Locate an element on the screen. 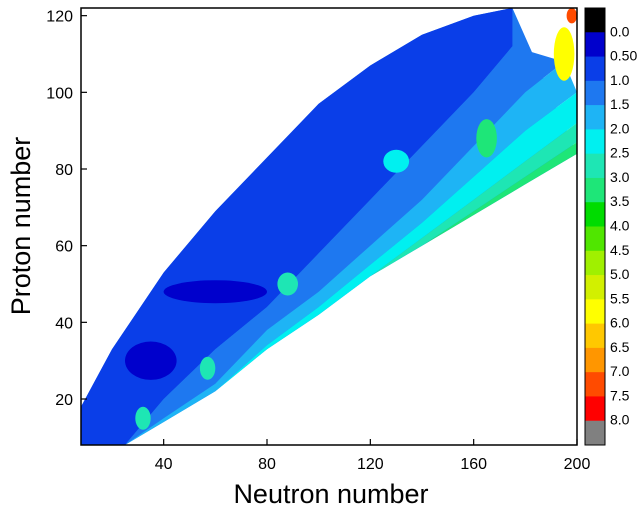 The width and height of the screenshot is (639, 510). colorbar-frame is located at coordinates (595, 226).